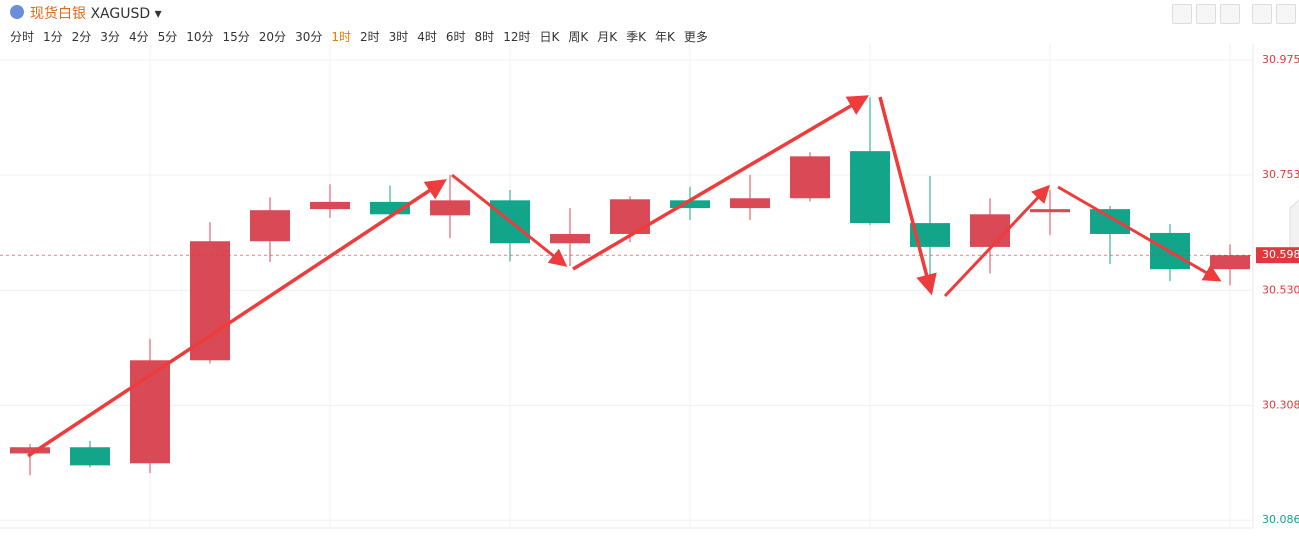 The width and height of the screenshot is (1299, 548). Describe the element at coordinates (236, 37) in the screenshot. I see `interval-tab: 15分` at that location.